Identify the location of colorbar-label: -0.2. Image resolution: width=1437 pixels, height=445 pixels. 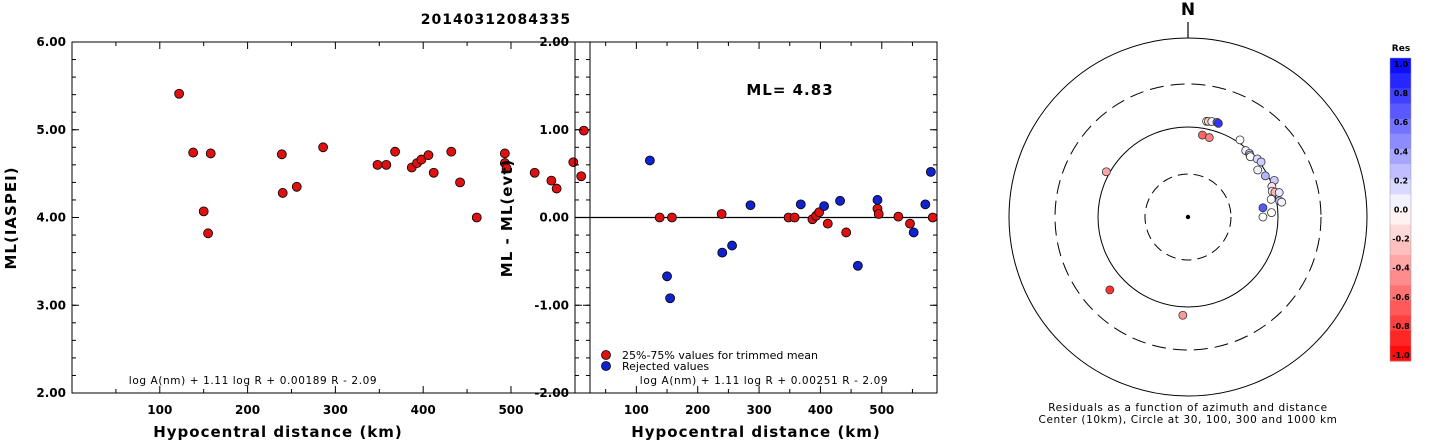
(1401, 239).